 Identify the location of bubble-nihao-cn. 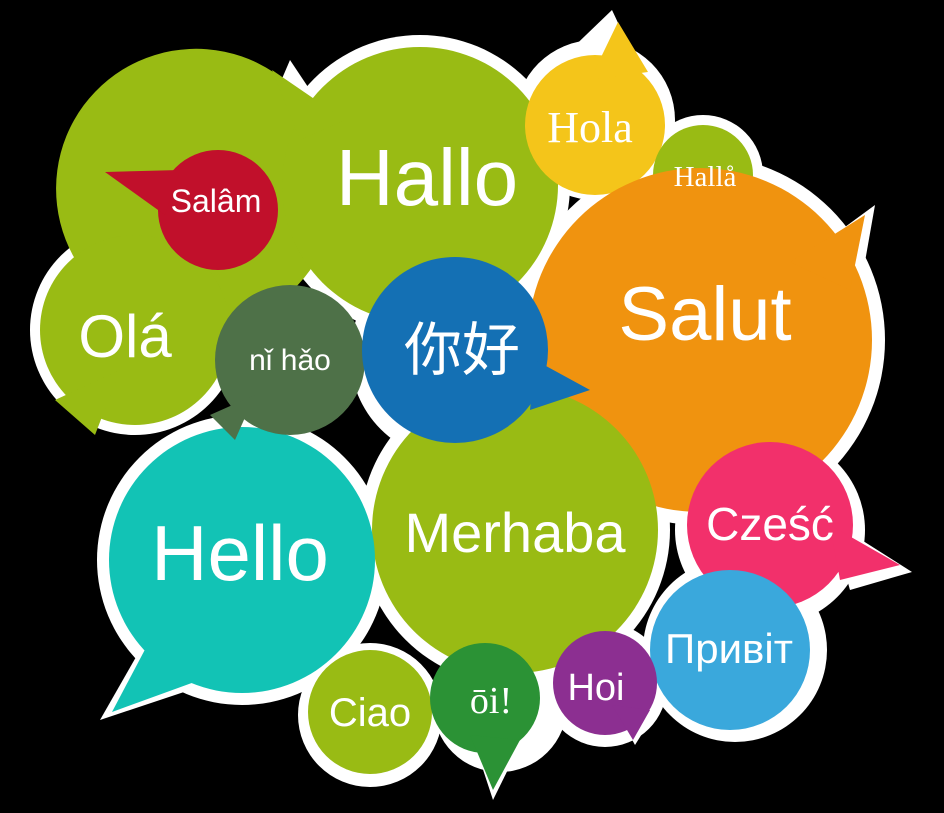
(476, 350).